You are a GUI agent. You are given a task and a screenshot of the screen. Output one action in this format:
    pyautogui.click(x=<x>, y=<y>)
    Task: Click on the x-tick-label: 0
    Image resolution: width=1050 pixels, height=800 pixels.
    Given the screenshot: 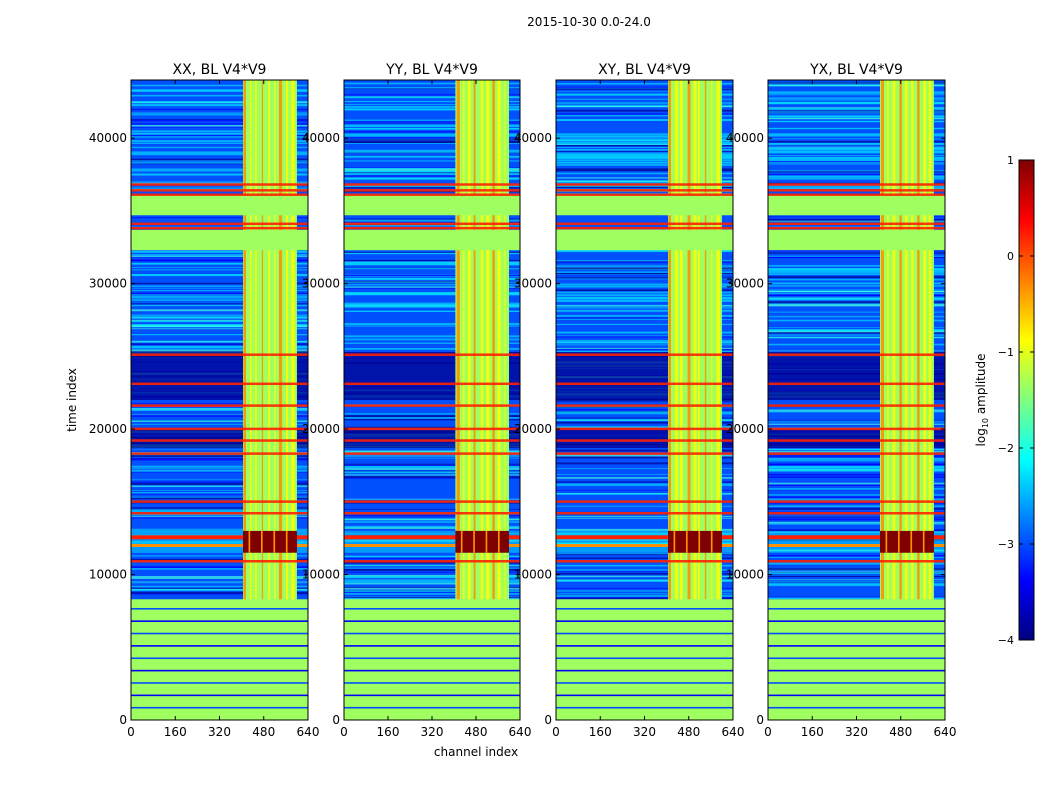 What is the action you would take?
    pyautogui.click(x=556, y=732)
    